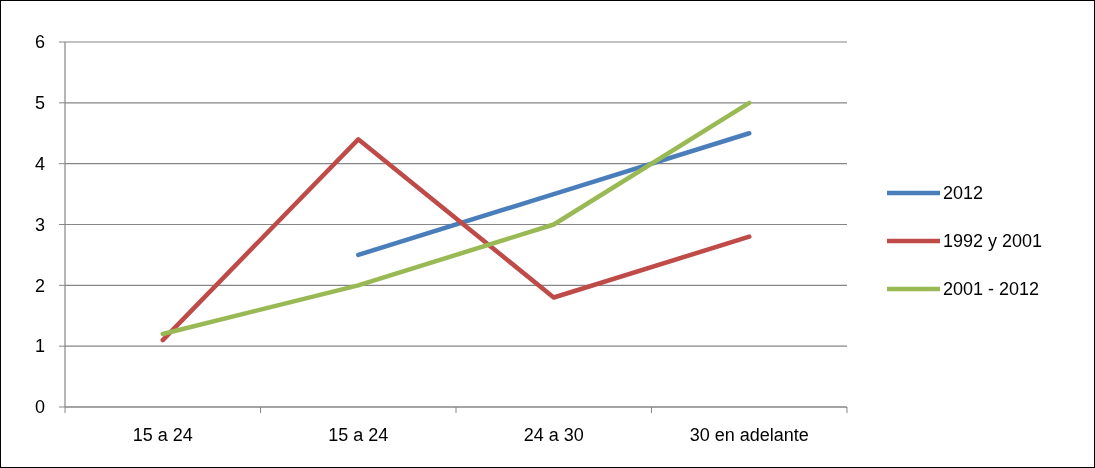 The width and height of the screenshot is (1095, 468). What do you see at coordinates (39, 42) in the screenshot?
I see `y-tick-label: 6` at bounding box center [39, 42].